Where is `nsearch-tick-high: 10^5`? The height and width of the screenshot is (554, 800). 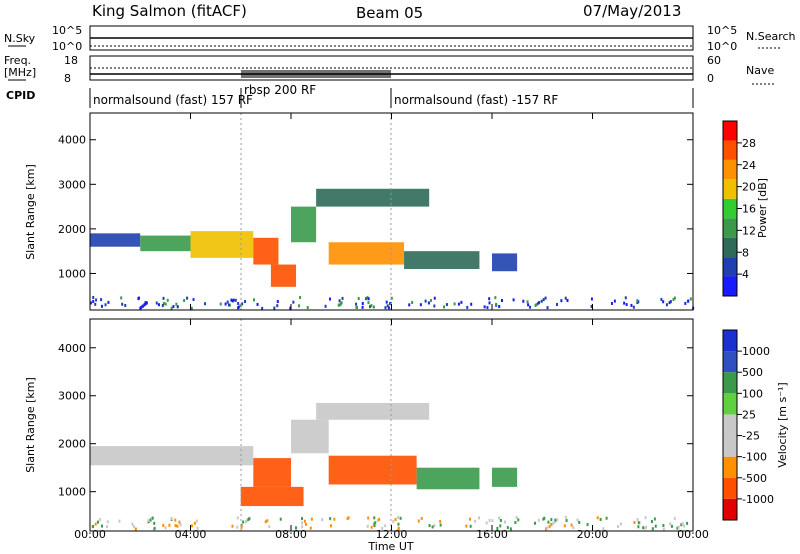 nsearch-tick-high: 10^5 is located at coordinates (722, 30).